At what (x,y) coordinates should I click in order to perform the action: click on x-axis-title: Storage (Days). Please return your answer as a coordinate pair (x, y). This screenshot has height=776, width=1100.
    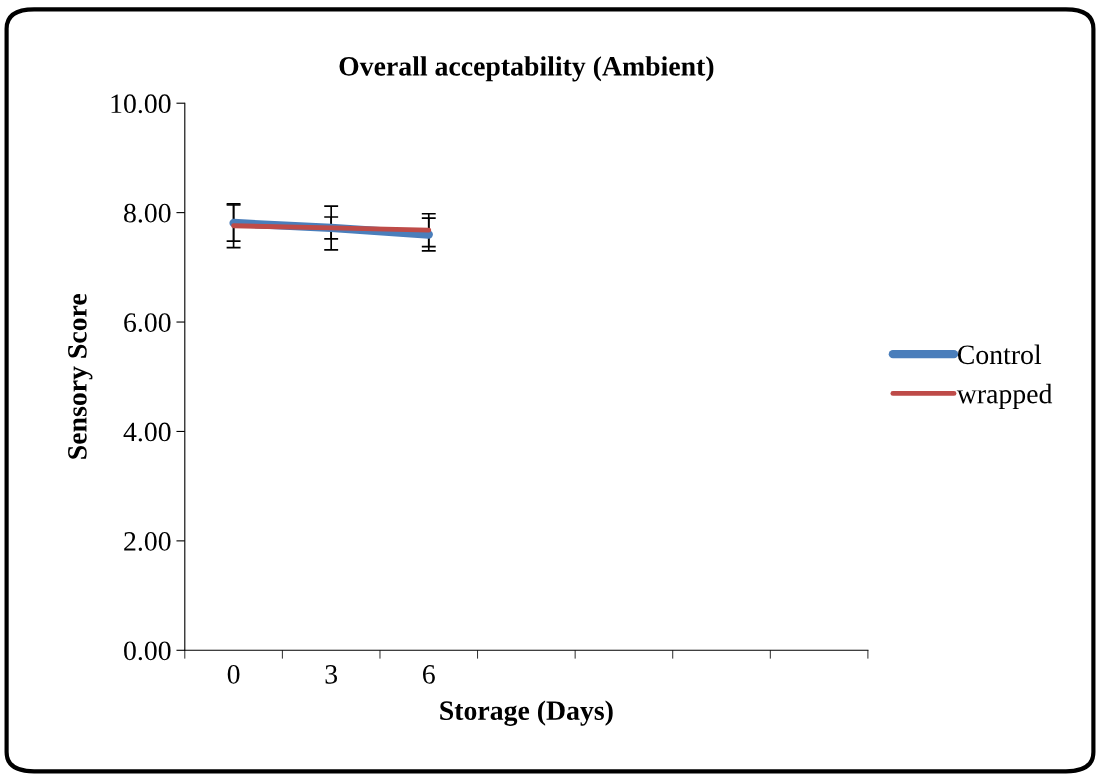
    Looking at the image, I should click on (526, 713).